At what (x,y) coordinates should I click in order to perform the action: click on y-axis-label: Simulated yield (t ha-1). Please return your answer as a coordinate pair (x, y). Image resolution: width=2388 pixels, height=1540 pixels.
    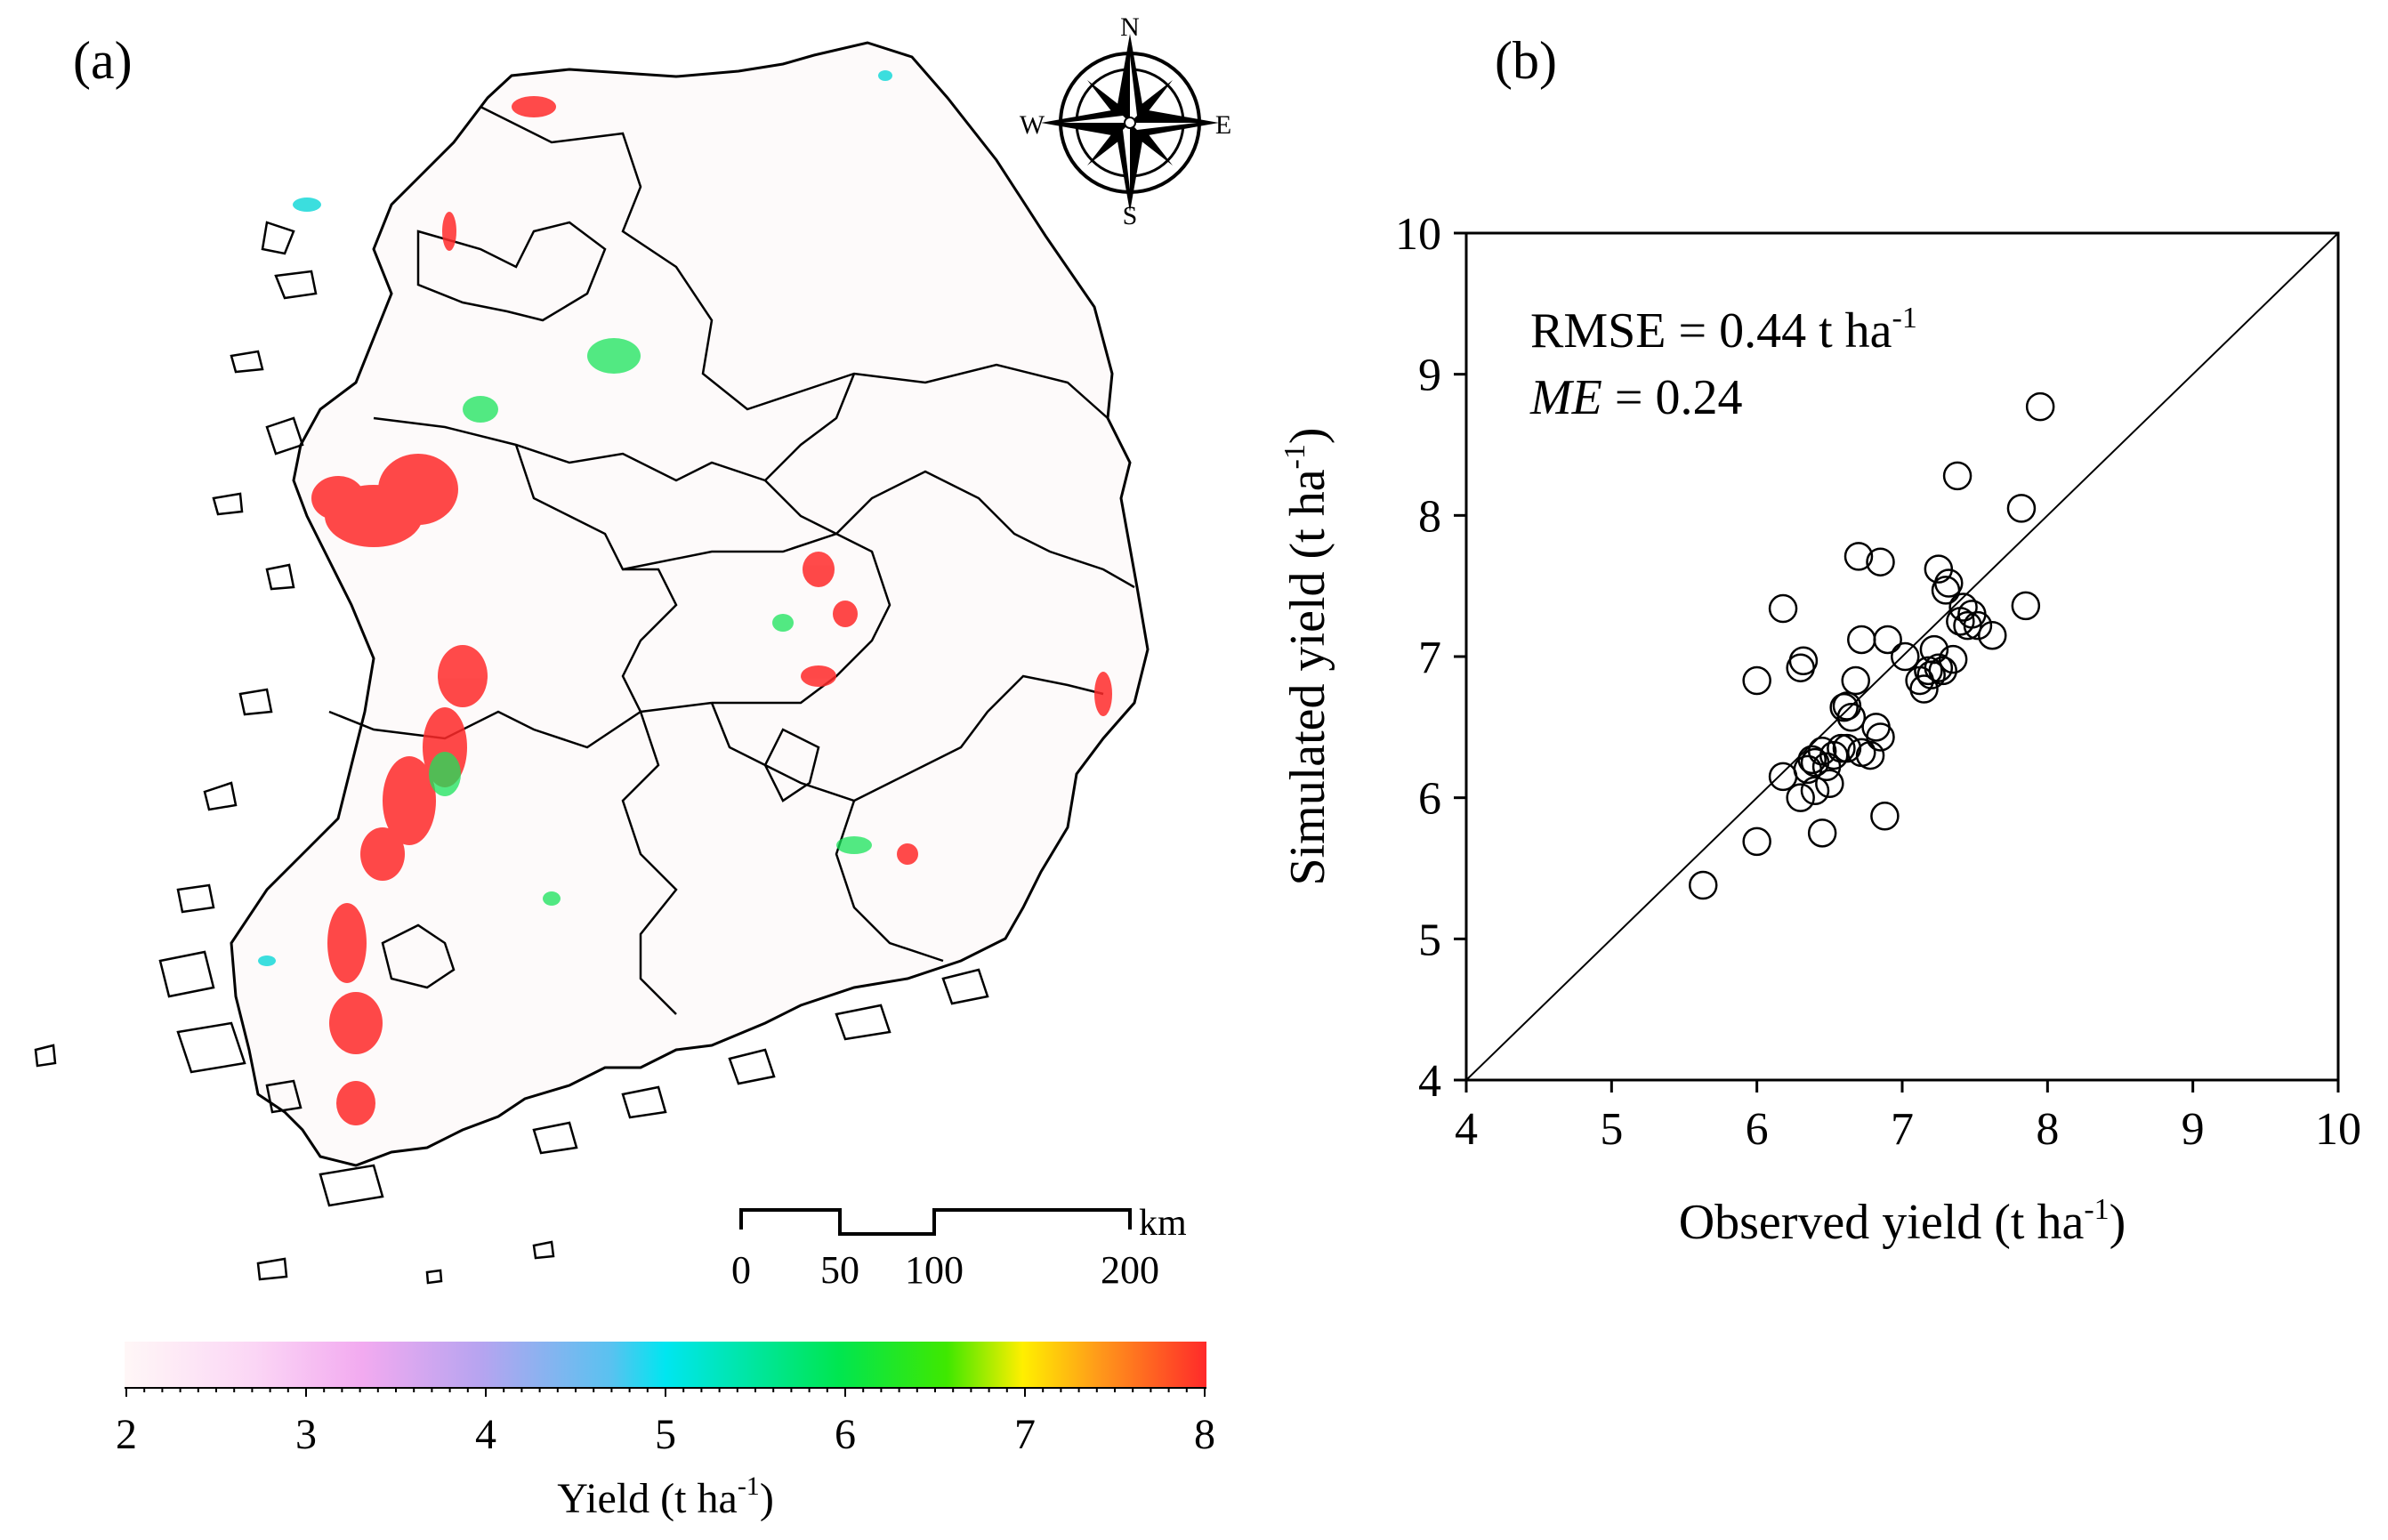
    Looking at the image, I should click on (1307, 656).